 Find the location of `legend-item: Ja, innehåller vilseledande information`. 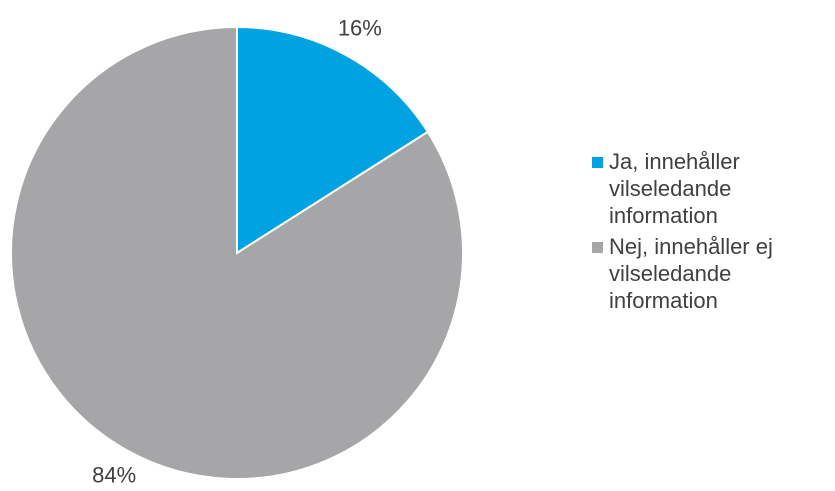

legend-item: Ja, innehåller vilseledande information is located at coordinates (712, 188).